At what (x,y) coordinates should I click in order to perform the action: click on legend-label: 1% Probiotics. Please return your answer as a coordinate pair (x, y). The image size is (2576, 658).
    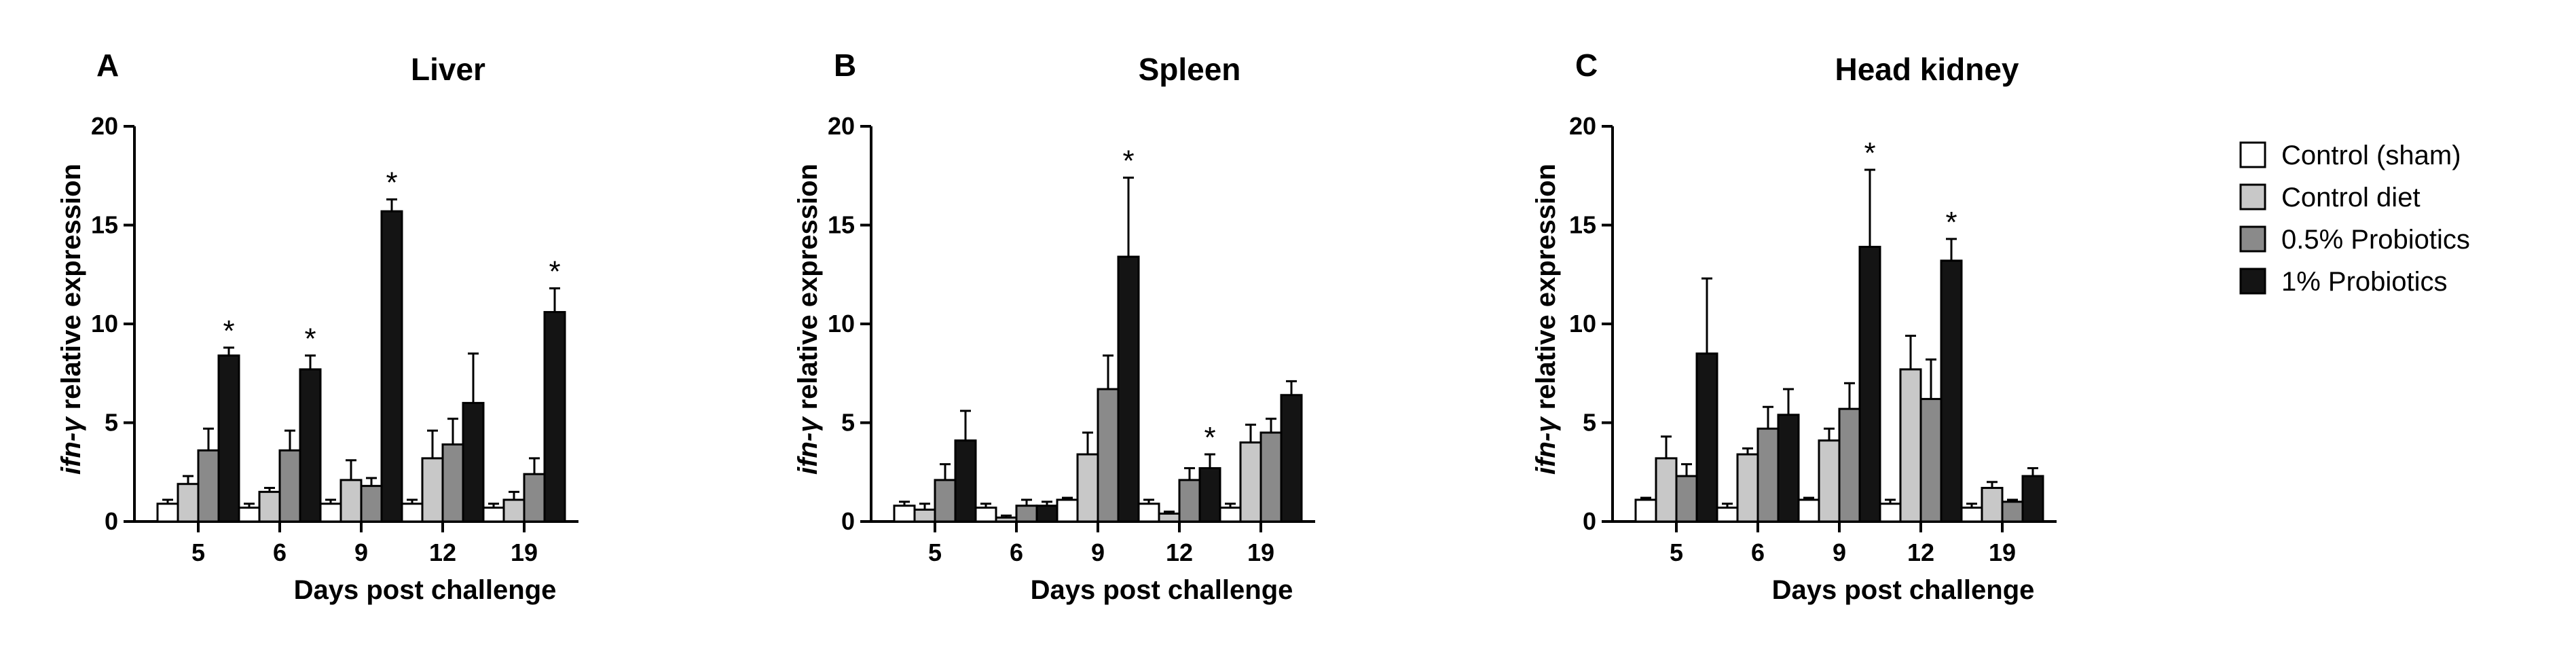
    Looking at the image, I should click on (2364, 282).